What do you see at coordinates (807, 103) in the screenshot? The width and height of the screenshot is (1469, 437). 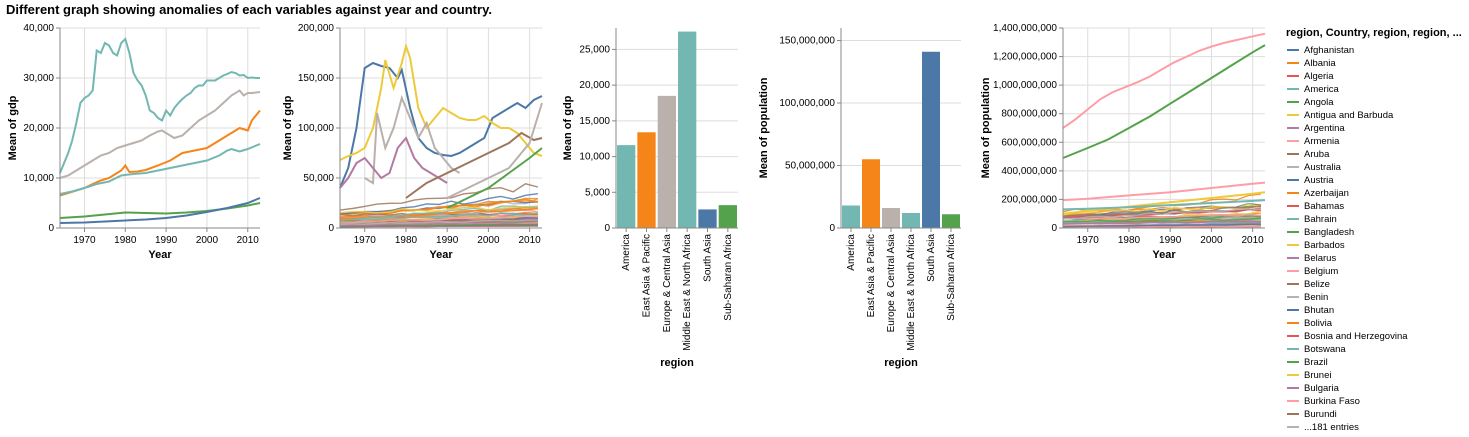 I see `y-tick-label: 100,000,000` at bounding box center [807, 103].